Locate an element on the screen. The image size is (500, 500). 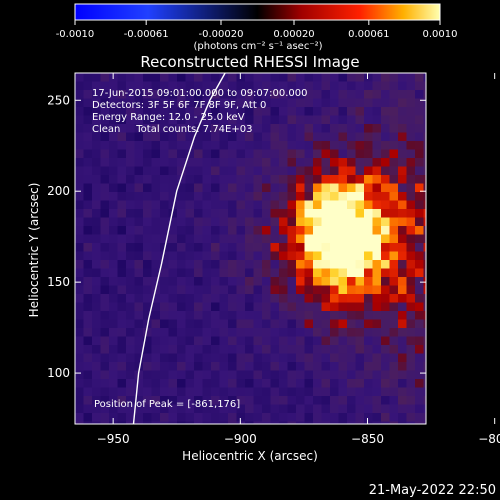
y-tick-label: 150 is located at coordinates (58, 282).